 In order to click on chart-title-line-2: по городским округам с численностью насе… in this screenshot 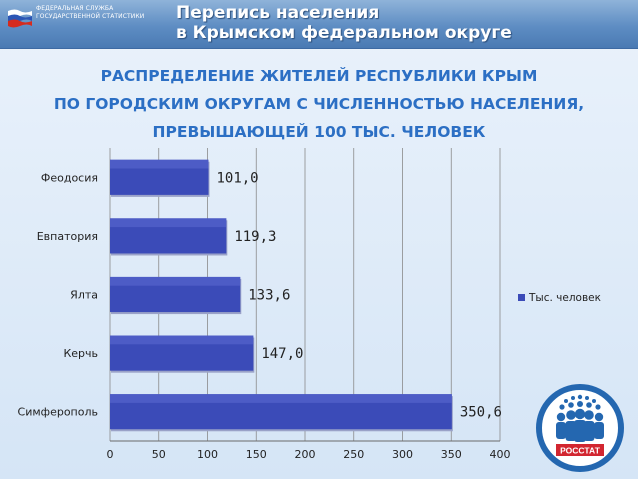, I will do `click(319, 104)`.